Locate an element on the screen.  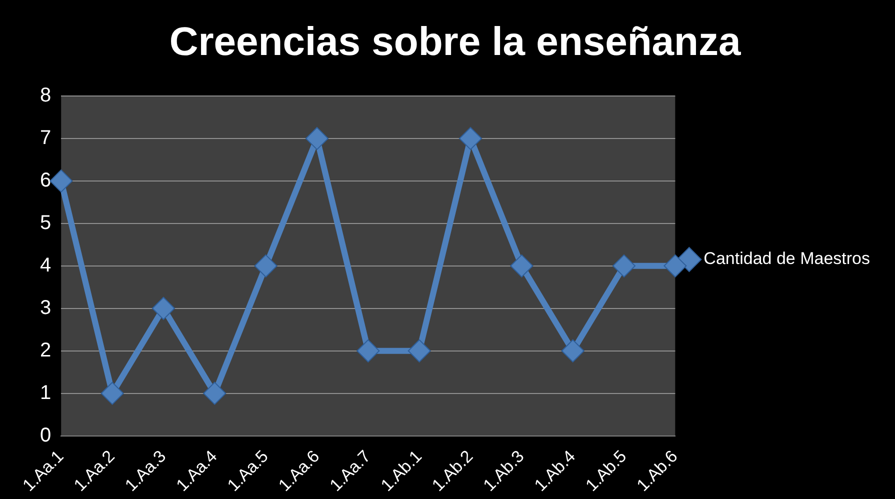
y-tick-label: 7 is located at coordinates (46, 137).